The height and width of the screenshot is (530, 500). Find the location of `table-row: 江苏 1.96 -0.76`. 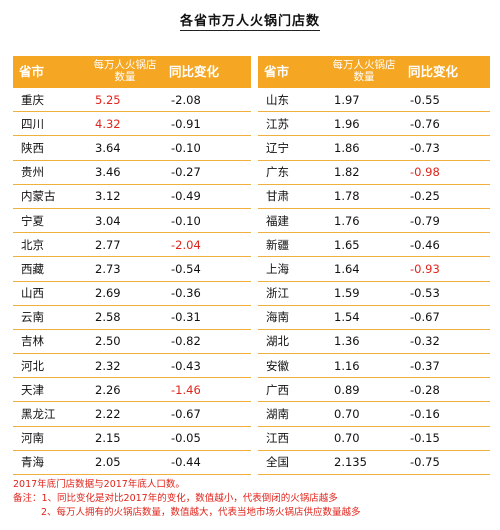

table-row: 江苏 1.96 -0.76 is located at coordinates (374, 124).